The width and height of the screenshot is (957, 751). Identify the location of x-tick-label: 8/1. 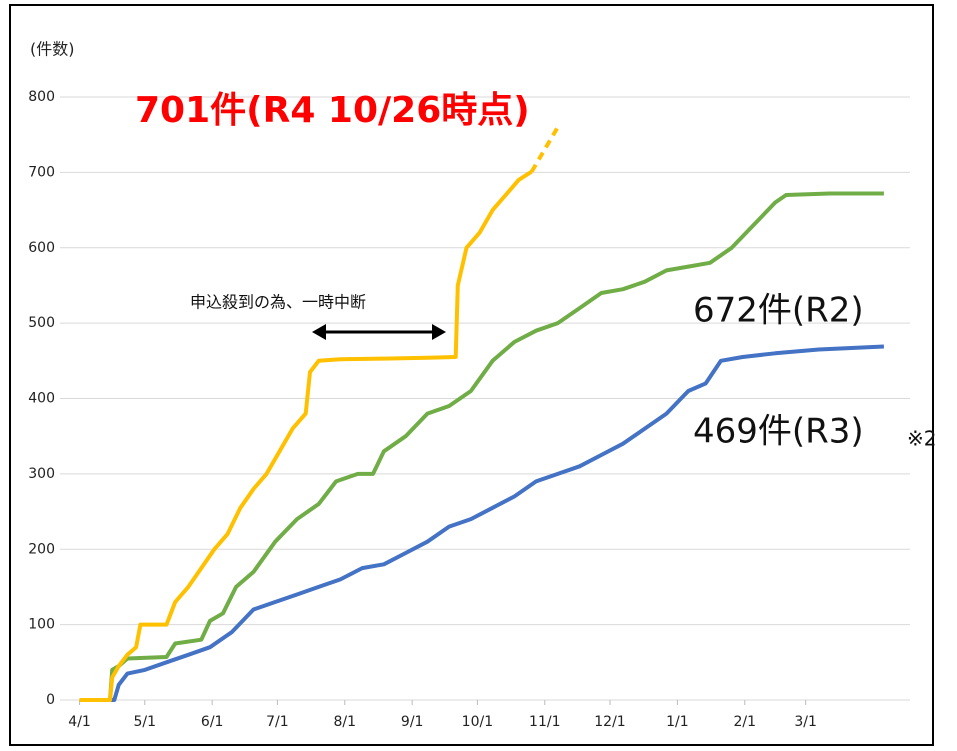
(345, 722).